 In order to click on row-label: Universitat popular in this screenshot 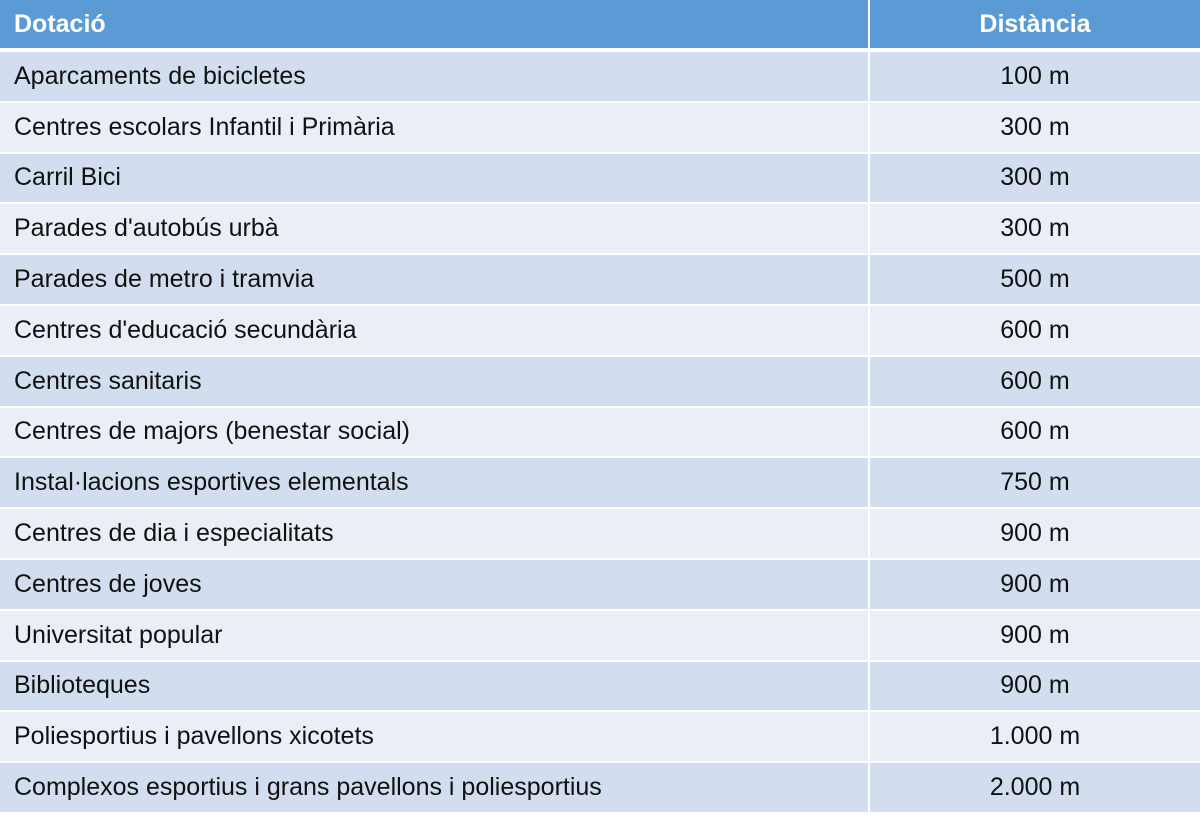, I will do `click(435, 635)`.